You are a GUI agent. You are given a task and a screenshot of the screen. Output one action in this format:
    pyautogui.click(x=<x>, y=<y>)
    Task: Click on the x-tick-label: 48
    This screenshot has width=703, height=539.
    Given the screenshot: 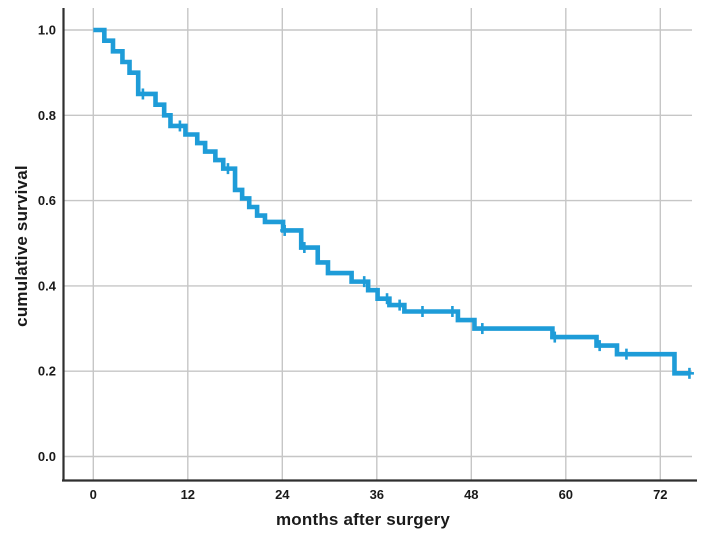 What is the action you would take?
    pyautogui.click(x=471, y=494)
    